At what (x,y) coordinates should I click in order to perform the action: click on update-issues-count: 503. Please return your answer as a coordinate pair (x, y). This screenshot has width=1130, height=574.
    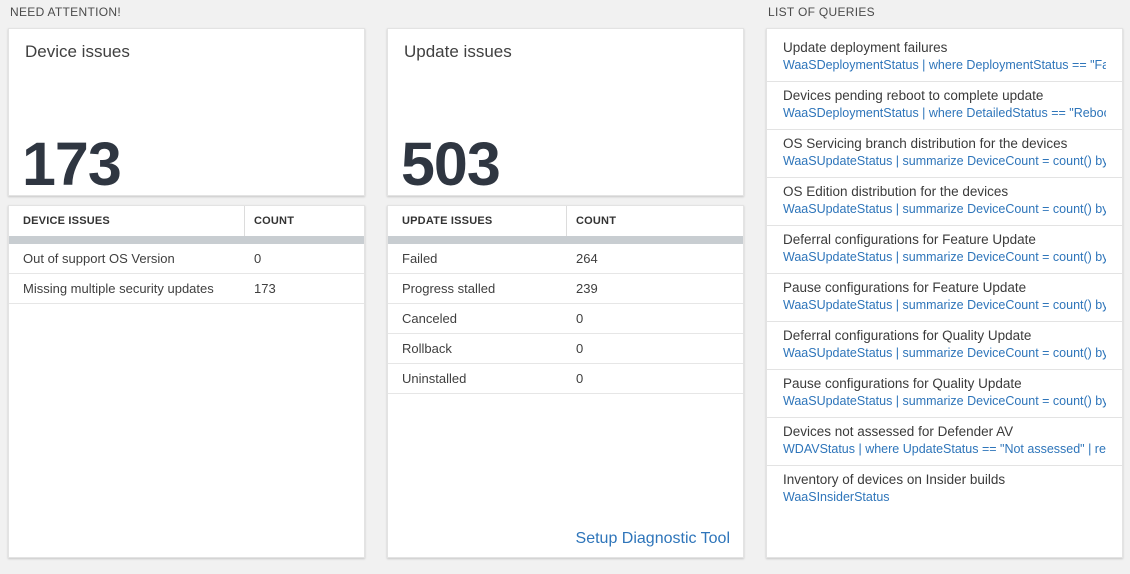
    Looking at the image, I should click on (451, 164).